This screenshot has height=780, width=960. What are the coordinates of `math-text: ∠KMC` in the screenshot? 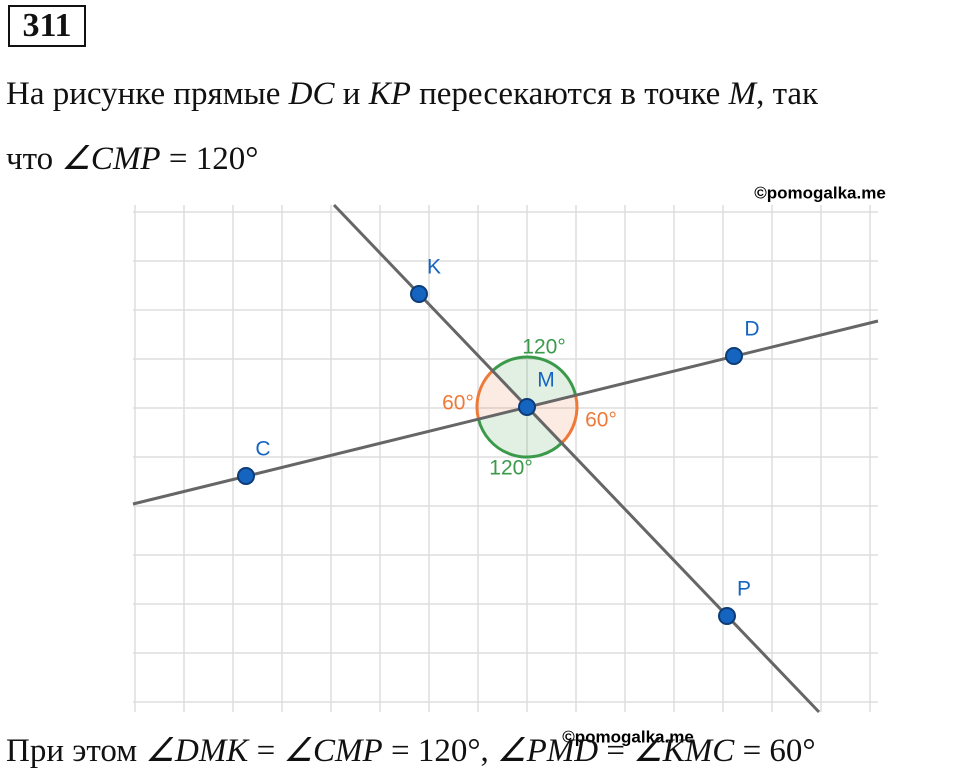 It's located at (684, 751).